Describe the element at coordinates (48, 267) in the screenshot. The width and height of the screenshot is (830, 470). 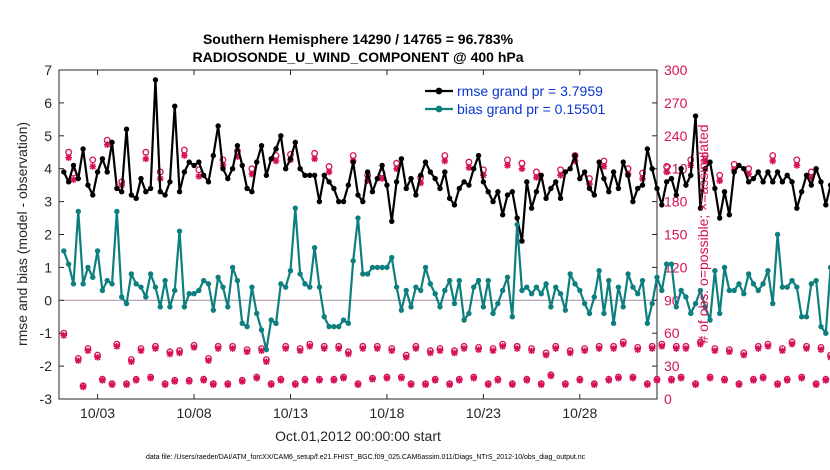
I see `y-left-tick-label: 1` at that location.